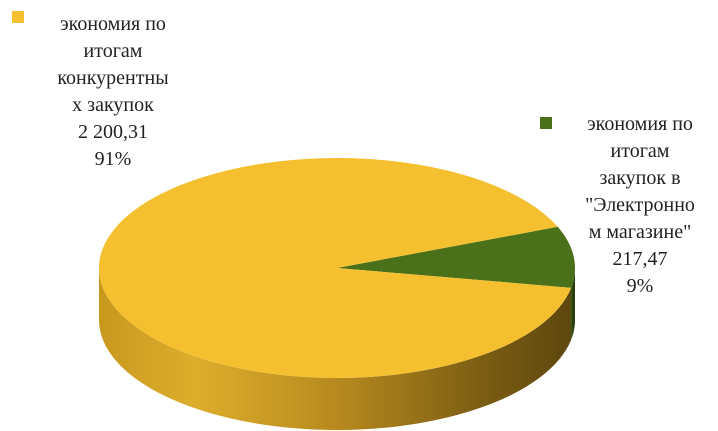 The image size is (718, 431). I want to click on data-label-line-1-4: м магазине", so click(640, 232).